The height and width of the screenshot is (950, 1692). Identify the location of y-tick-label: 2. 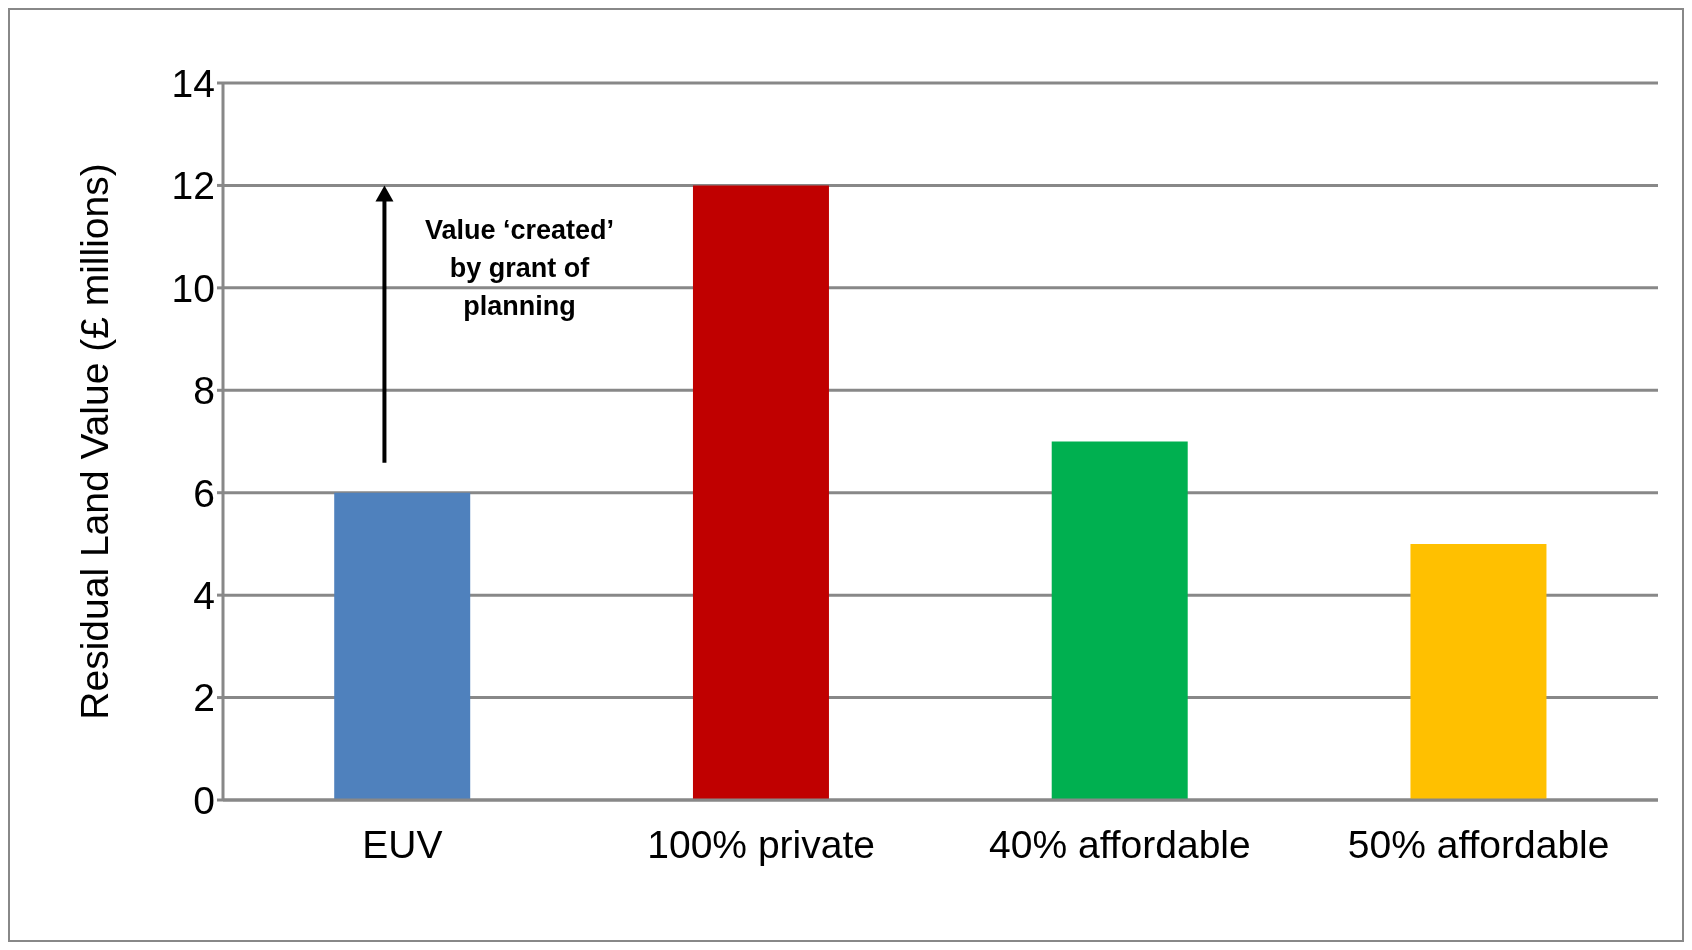
(204, 698).